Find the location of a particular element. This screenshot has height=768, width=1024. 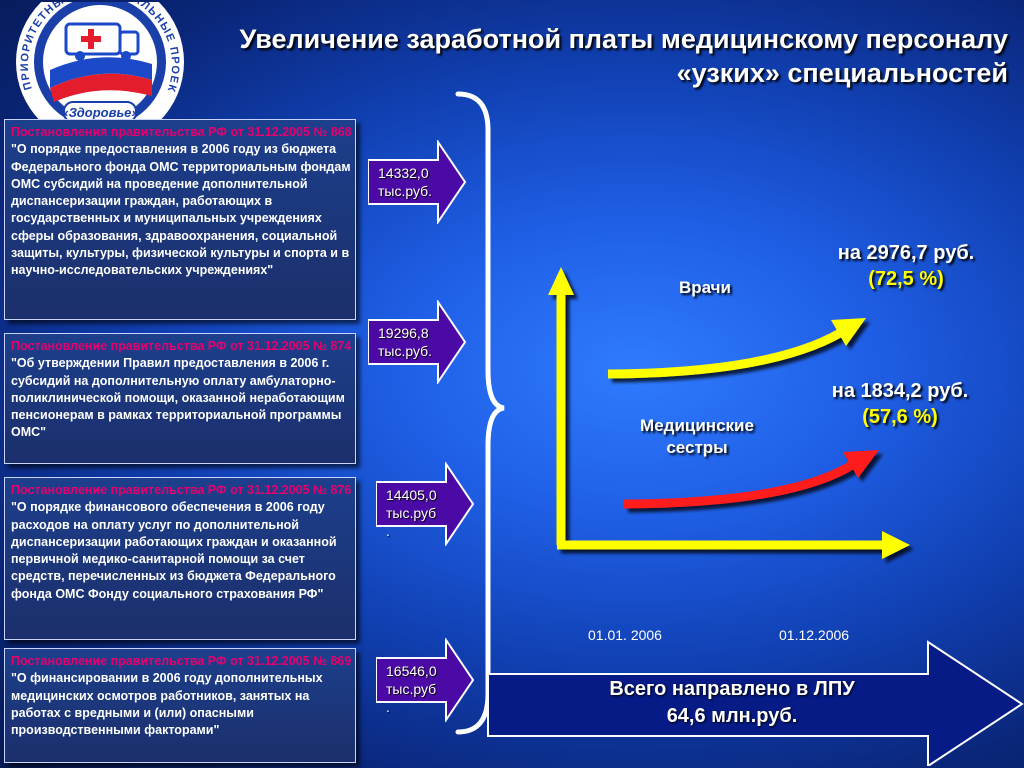

title-line-2: «узких» специальностей is located at coordinates (842, 73).